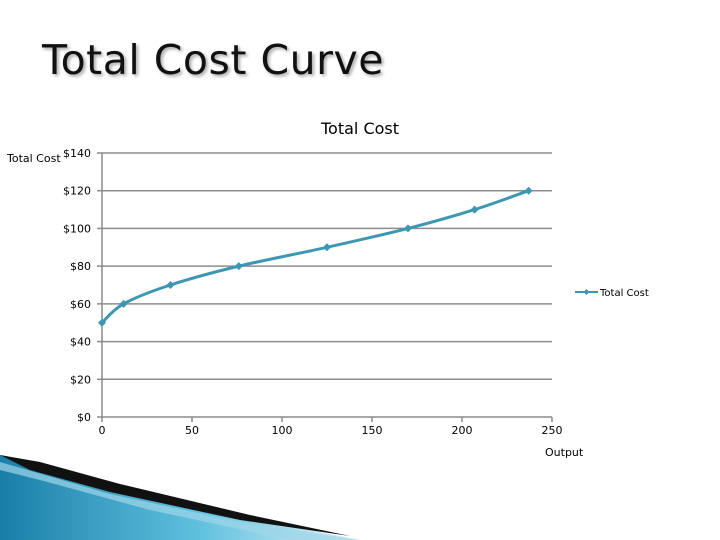 The height and width of the screenshot is (540, 720). What do you see at coordinates (82, 285) in the screenshot?
I see `y-tick-labels: $0 $20 $40 $60 $80 $100 $120 $140` at bounding box center [82, 285].